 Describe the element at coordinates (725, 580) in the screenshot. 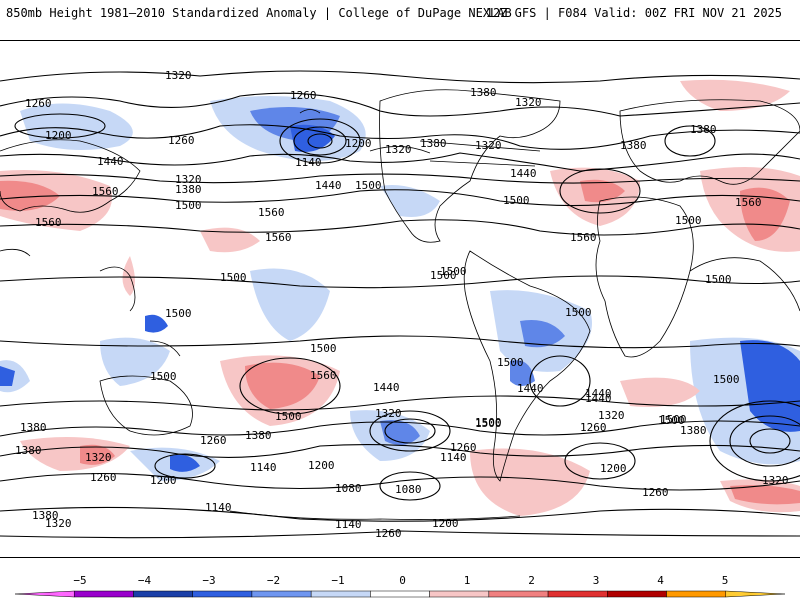

I see `colorbar-tick-label: 5` at that location.